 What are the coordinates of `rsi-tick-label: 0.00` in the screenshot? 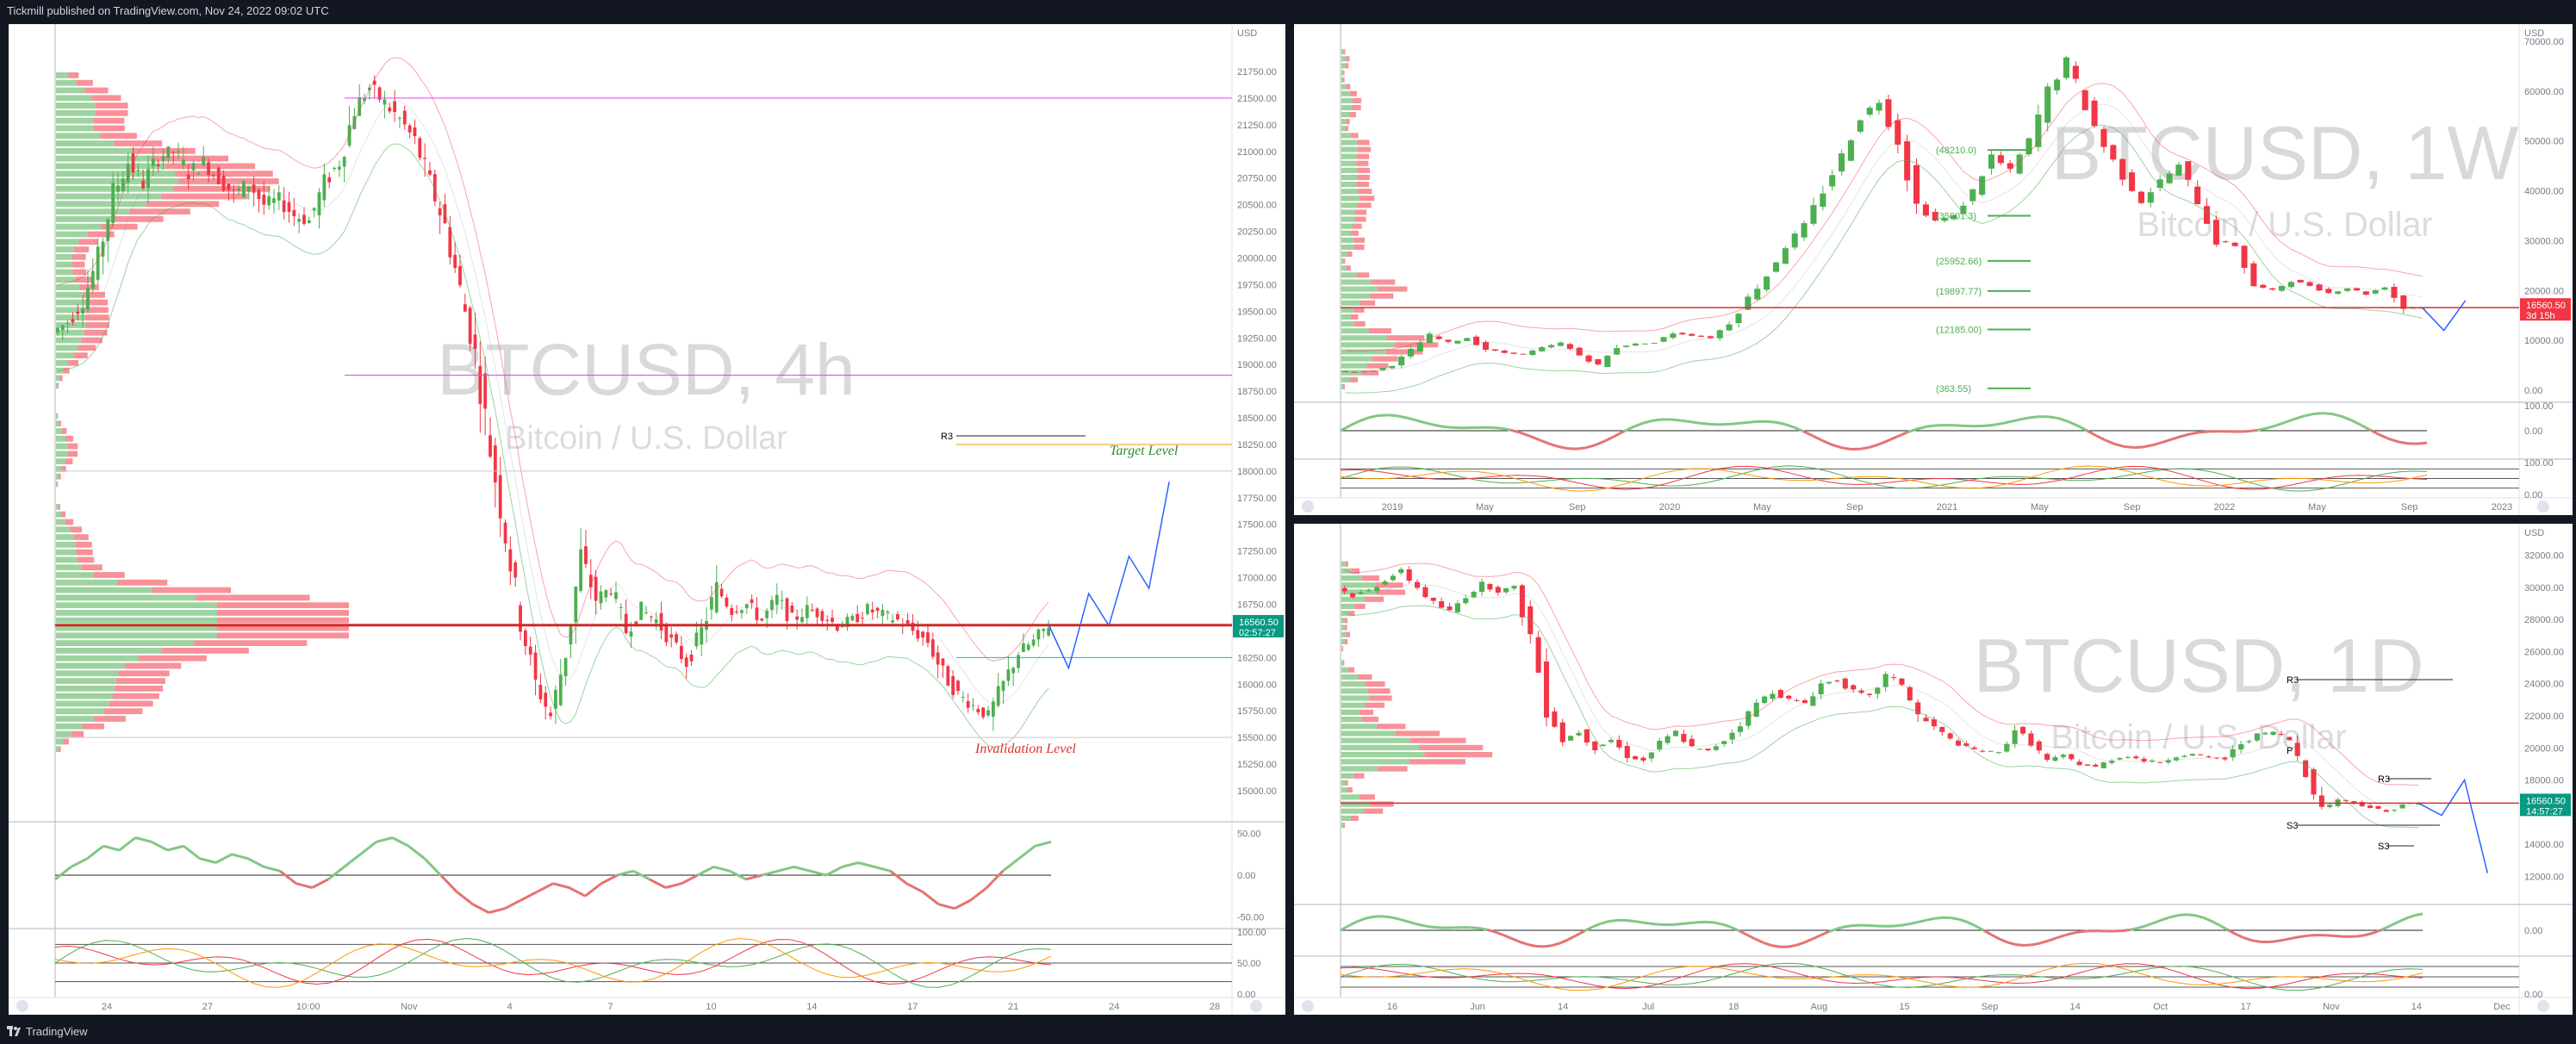 It's located at (1246, 876).